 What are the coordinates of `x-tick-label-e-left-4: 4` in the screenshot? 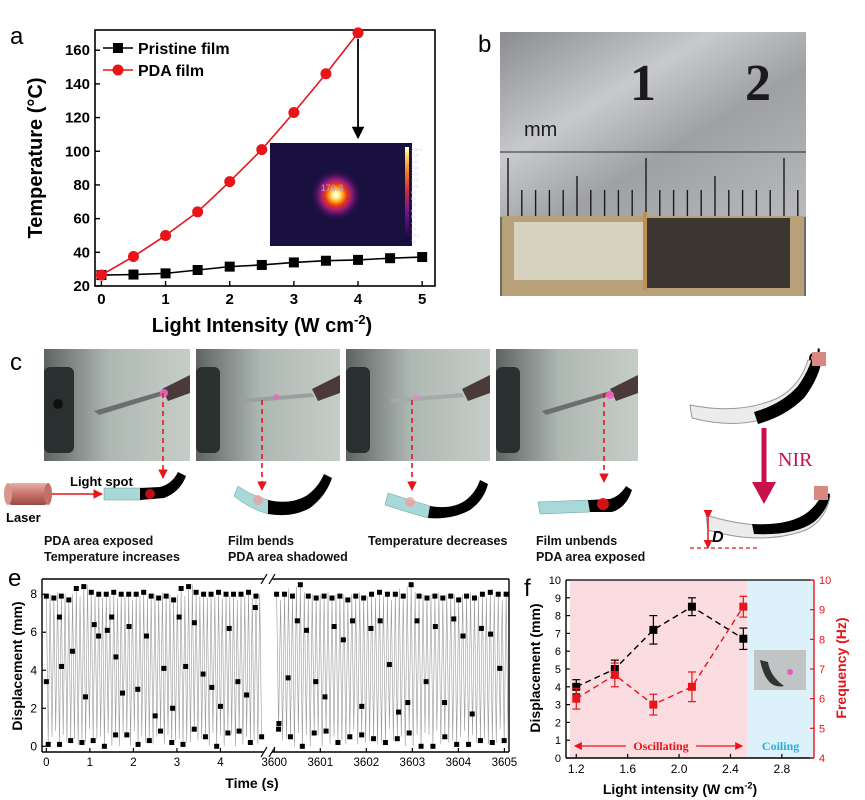 It's located at (220, 763).